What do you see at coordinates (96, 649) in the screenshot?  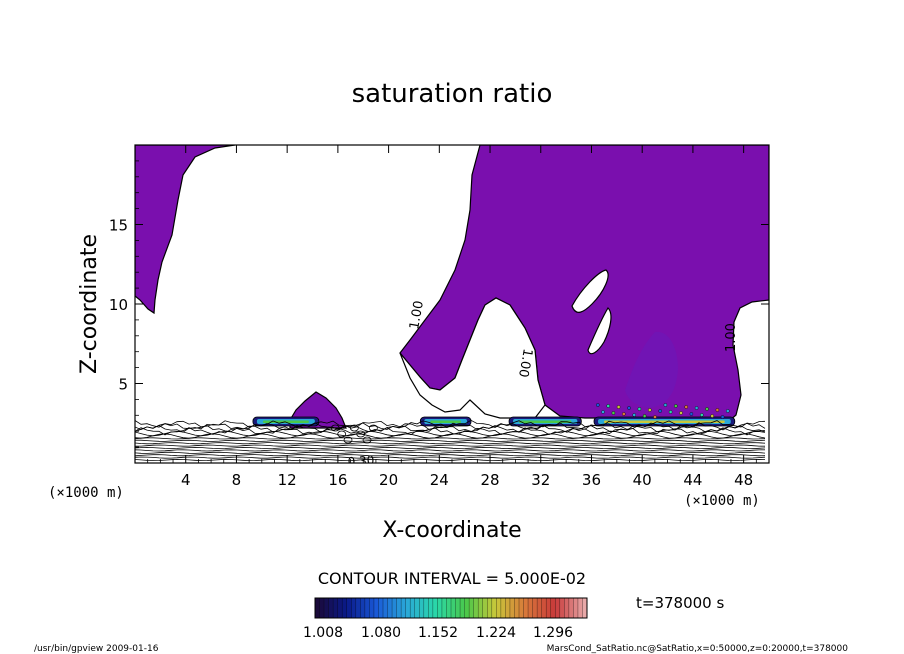 I see `footer-left: /usr/bin/gpview 2009-01-16` at bounding box center [96, 649].